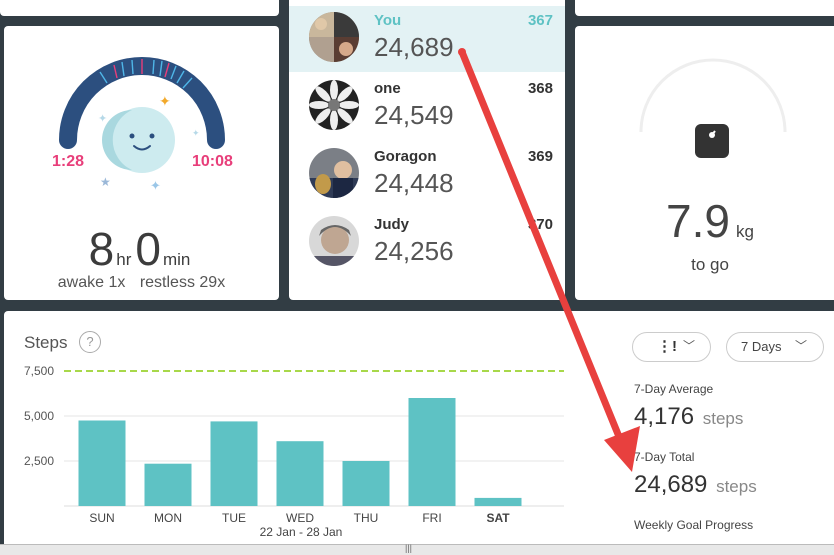 The image size is (834, 555). I want to click on leaderboard-rank: 370, so click(540, 224).